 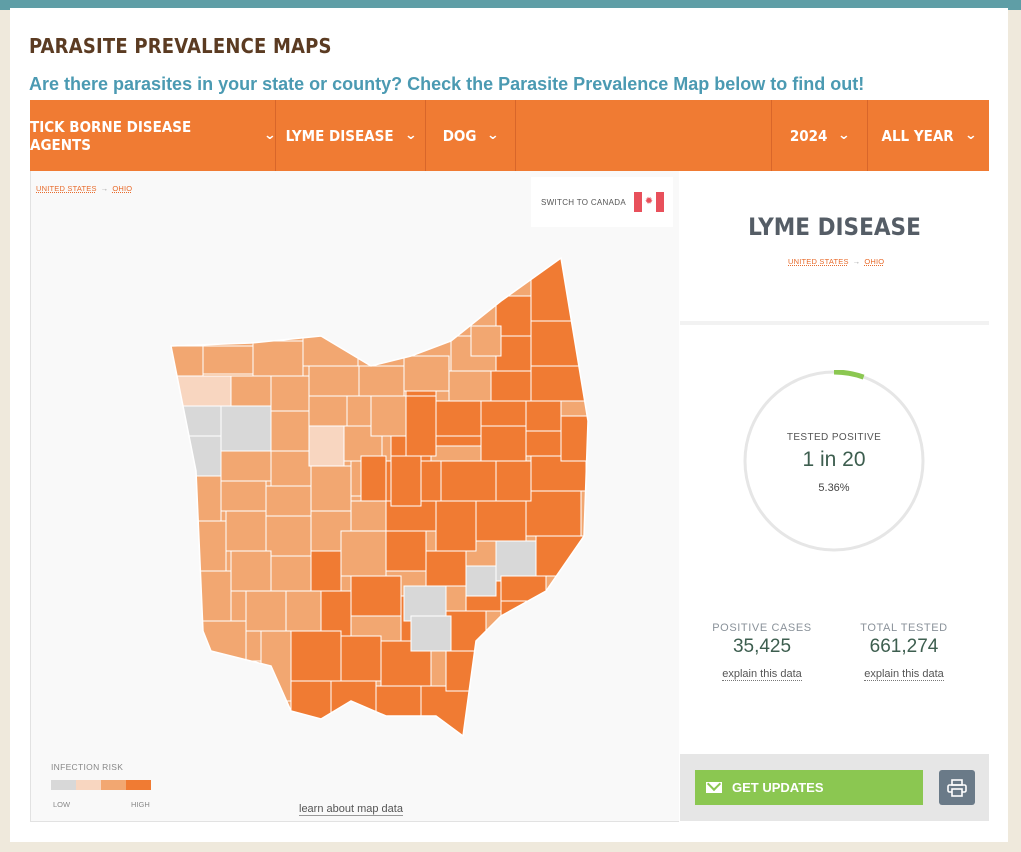 I want to click on explain-total-tested-link: explain this data, so click(x=904, y=674).